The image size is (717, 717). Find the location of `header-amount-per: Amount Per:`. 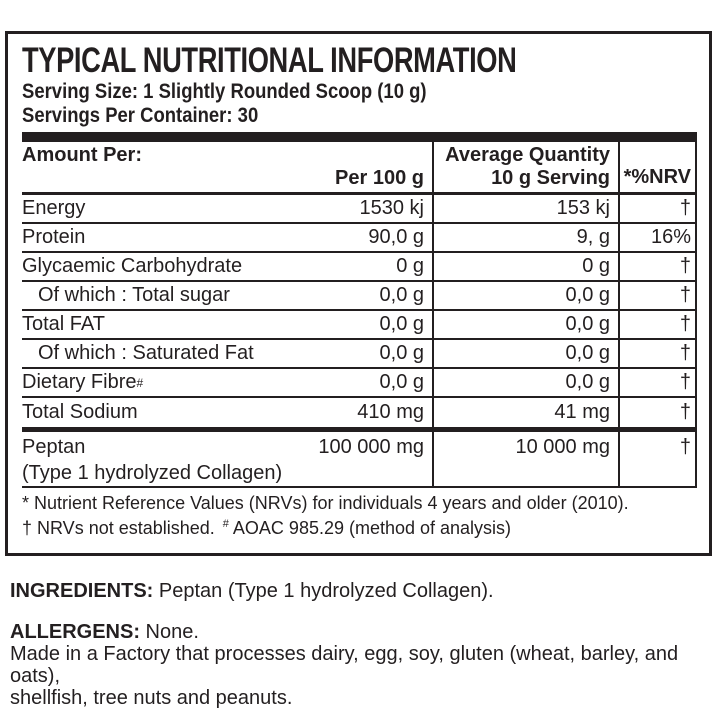

header-amount-per: Amount Per: is located at coordinates (82, 155).